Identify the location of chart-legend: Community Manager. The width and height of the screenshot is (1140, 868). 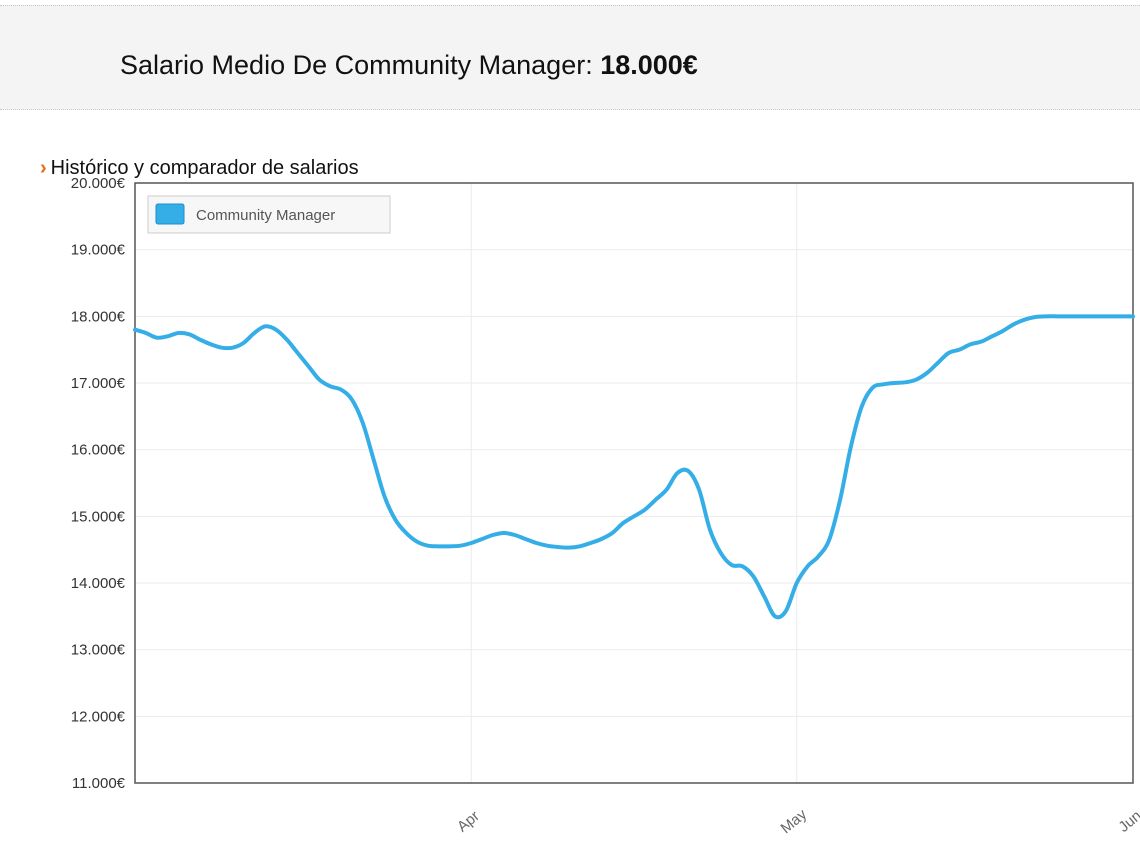
(269, 214).